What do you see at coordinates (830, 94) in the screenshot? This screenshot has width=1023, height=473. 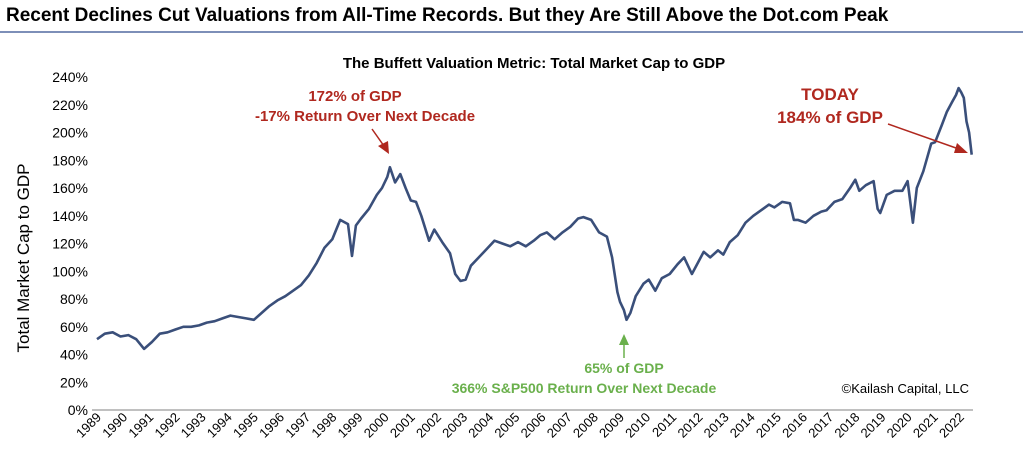 I see `annotation-today-label: TODAY` at bounding box center [830, 94].